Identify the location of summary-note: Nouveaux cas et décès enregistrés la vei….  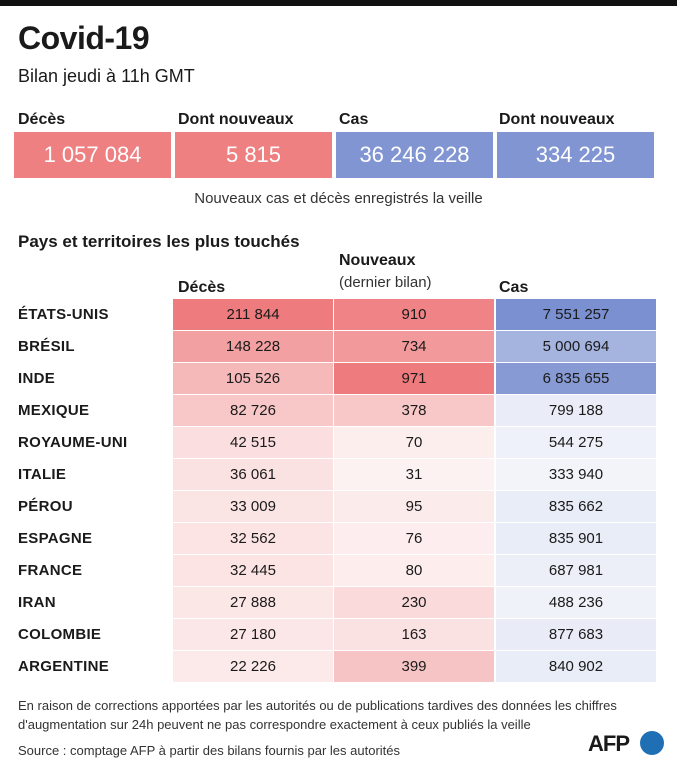
(338, 198).